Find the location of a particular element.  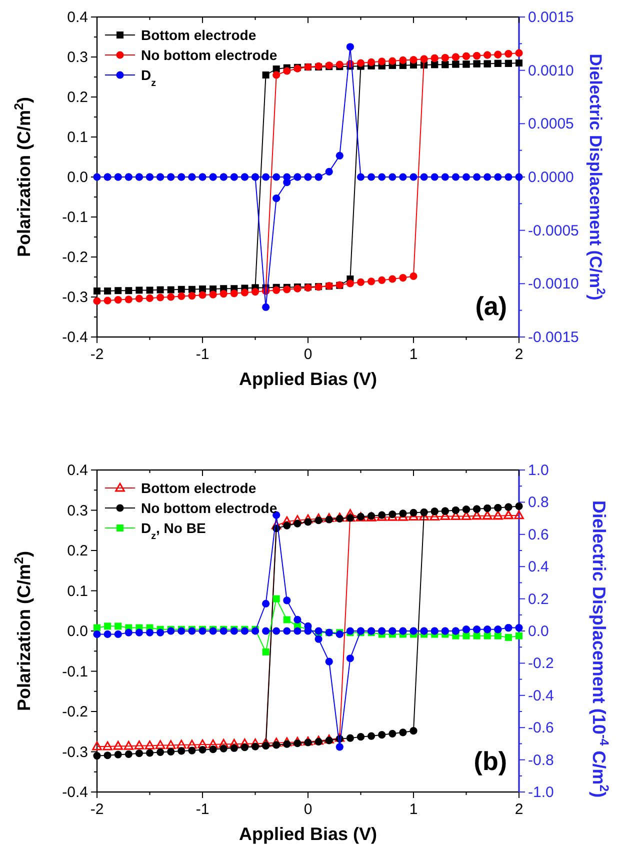

y2-tick-label: -0.0010 is located at coordinates (553, 284).